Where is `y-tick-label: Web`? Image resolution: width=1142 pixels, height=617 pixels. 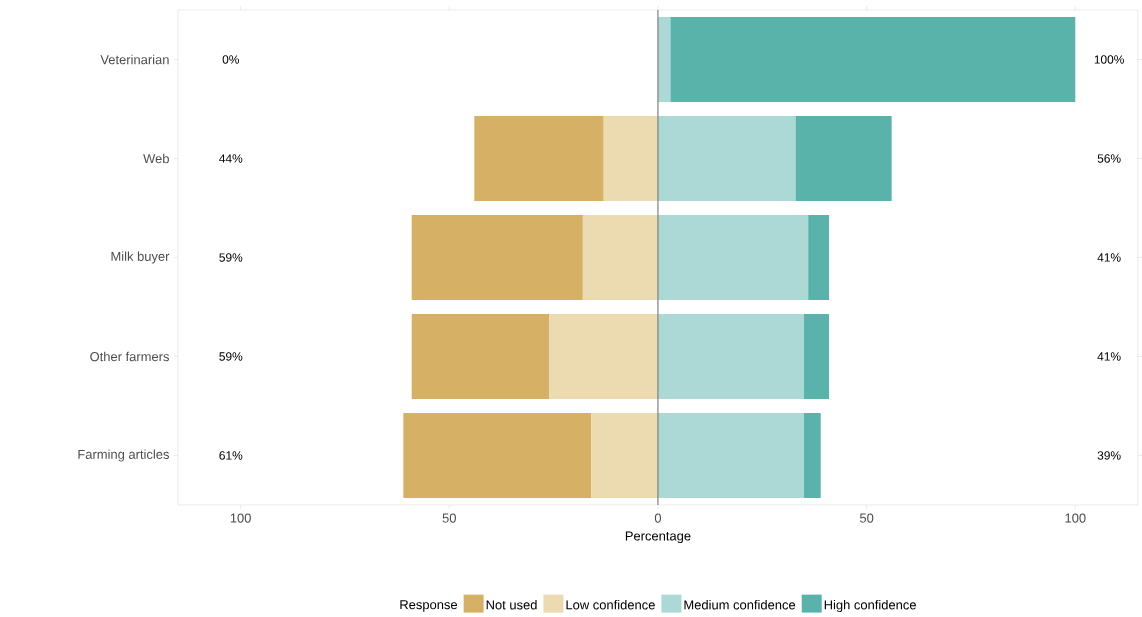
y-tick-label: Web is located at coordinates (156, 158).